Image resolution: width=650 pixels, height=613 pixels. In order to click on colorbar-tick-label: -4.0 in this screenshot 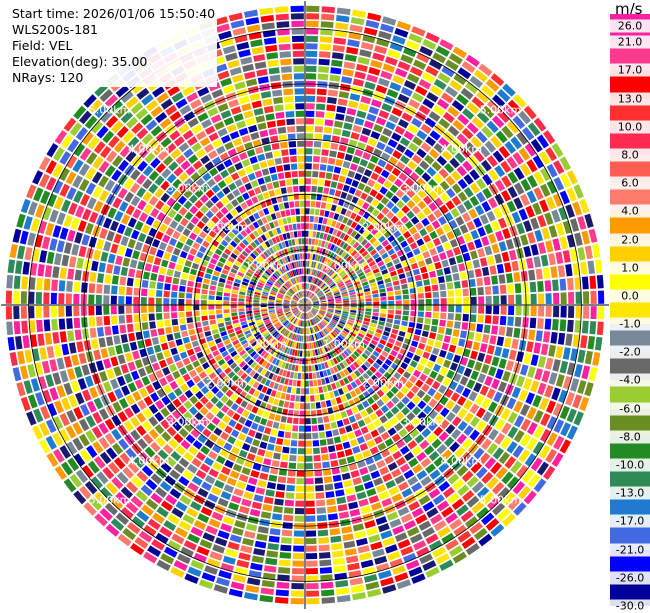, I will do `click(630, 380)`.